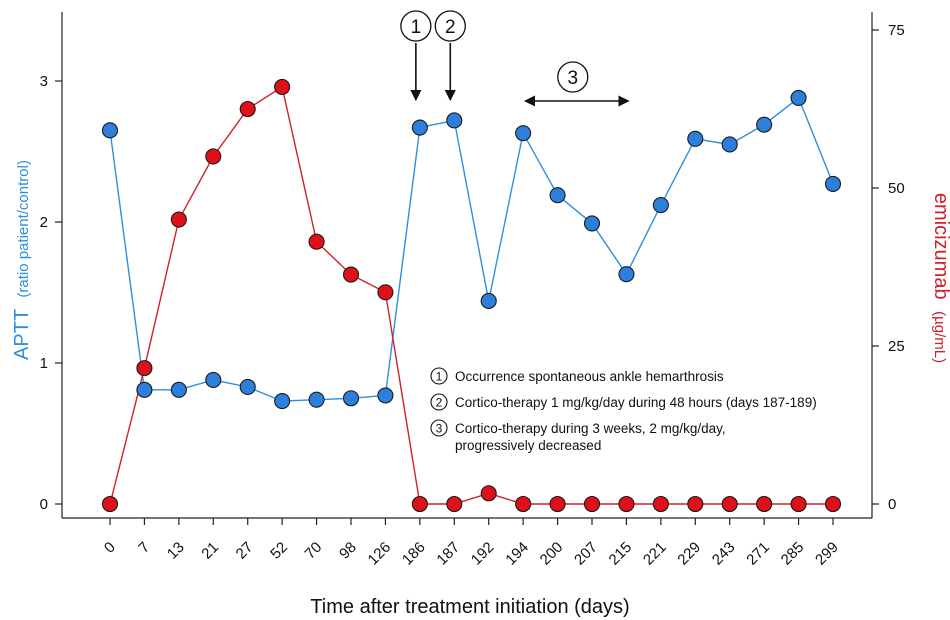  Describe the element at coordinates (655, 554) in the screenshot. I see `x-tick-label: 221` at that location.